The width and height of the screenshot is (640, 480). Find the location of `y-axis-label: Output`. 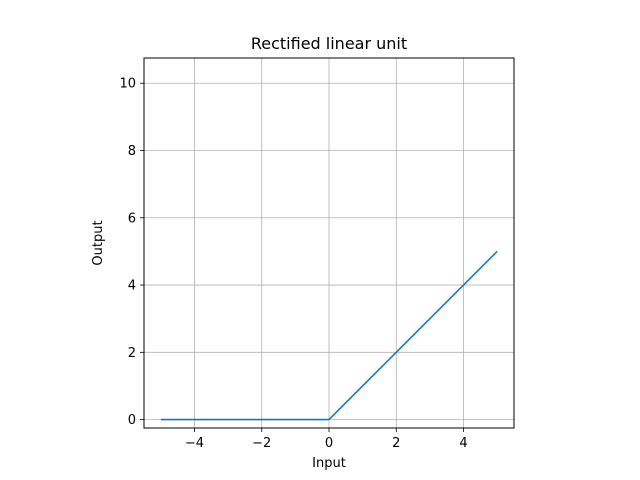

y-axis-label: Output is located at coordinates (98, 242).